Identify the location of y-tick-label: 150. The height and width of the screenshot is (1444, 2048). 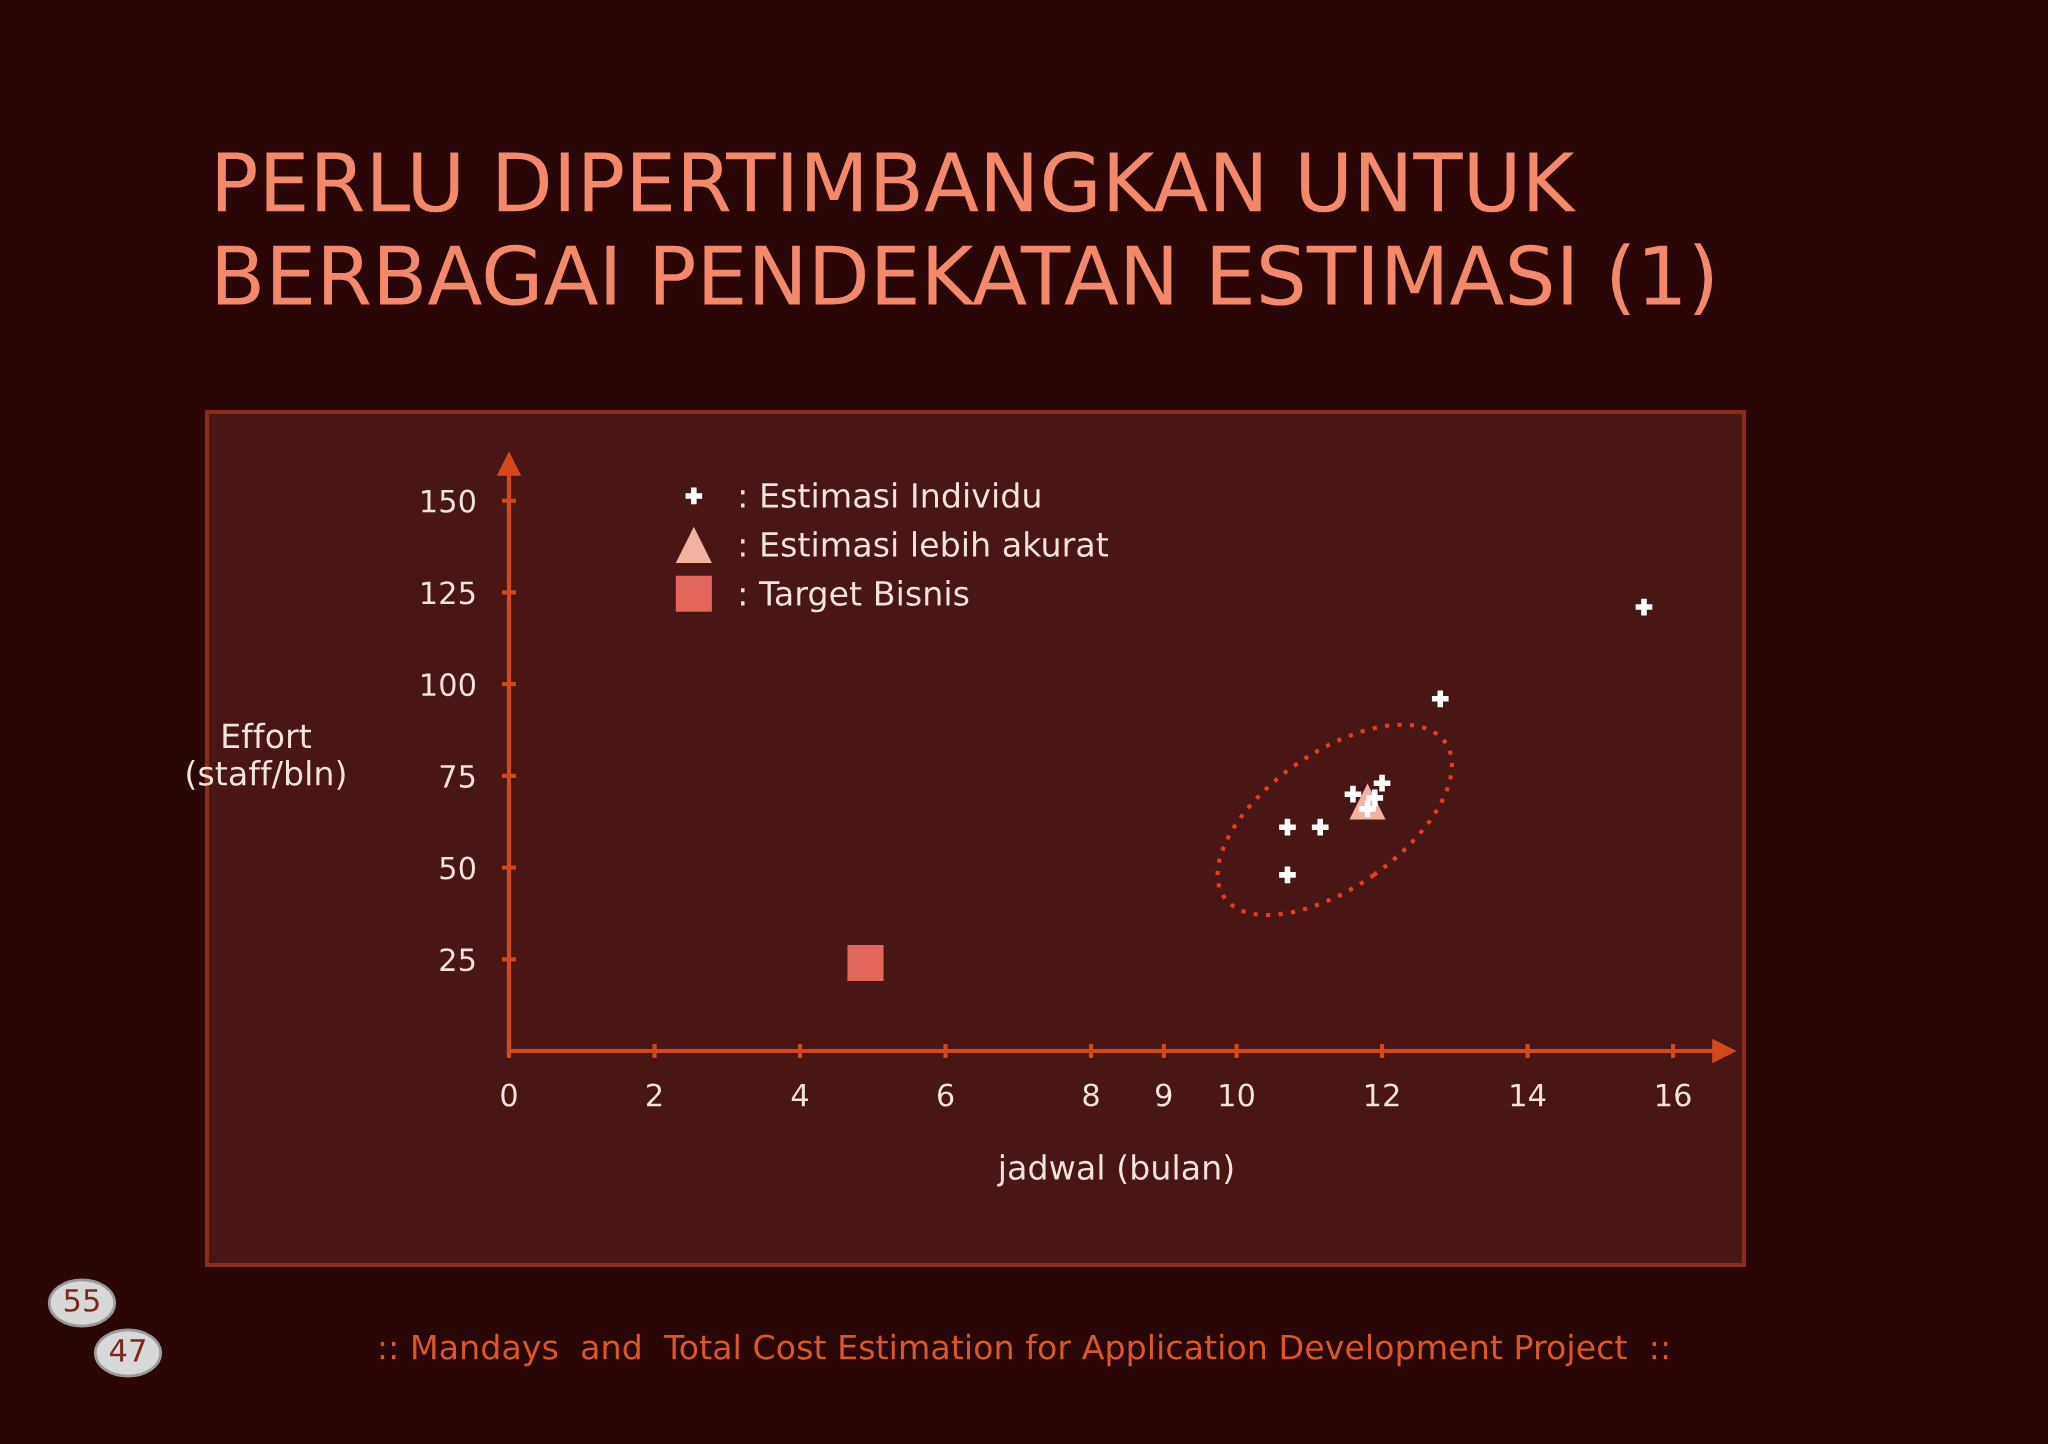
(449, 501).